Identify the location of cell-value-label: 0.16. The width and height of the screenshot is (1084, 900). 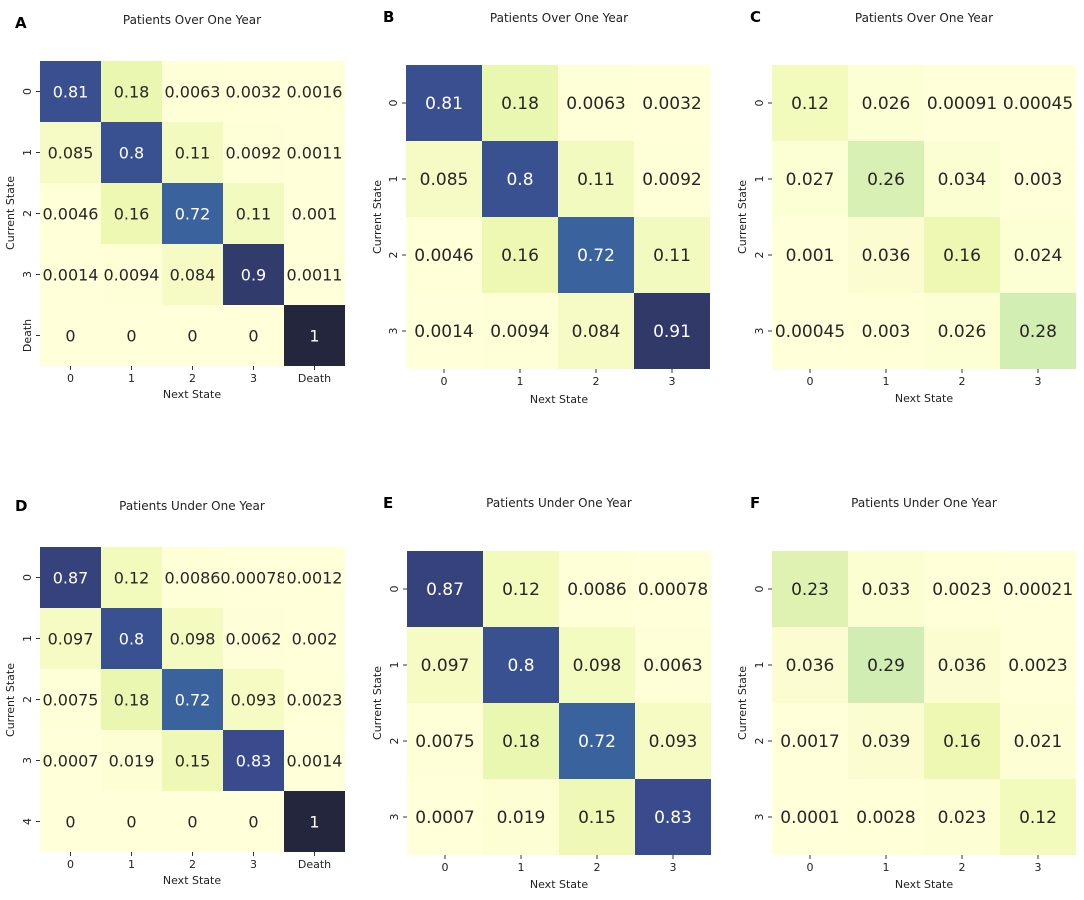
(962, 742).